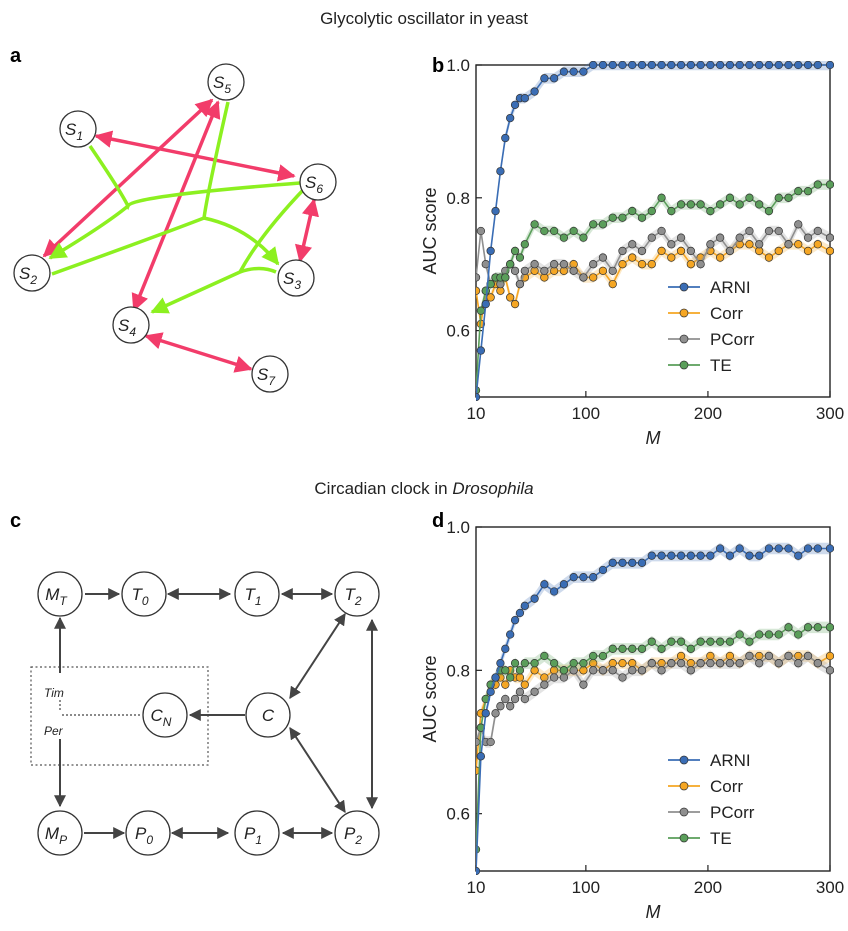  I want to click on network-a-node-s2: S2, so click(32, 273).